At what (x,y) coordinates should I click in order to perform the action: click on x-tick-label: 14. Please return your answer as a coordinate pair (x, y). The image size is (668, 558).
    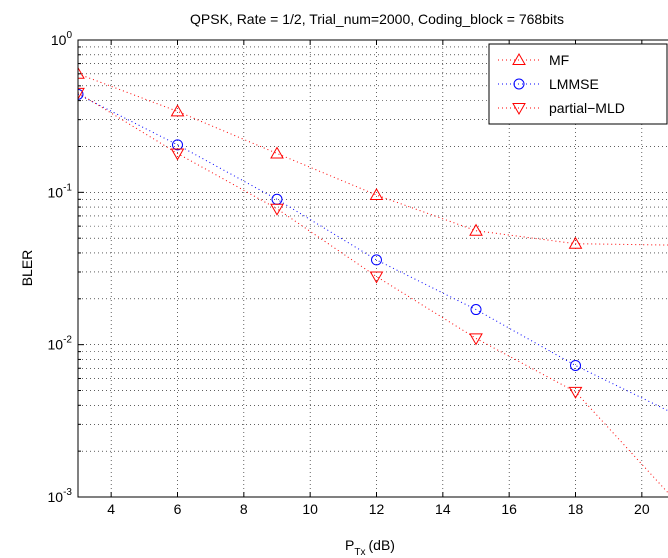
    Looking at the image, I should click on (443, 509).